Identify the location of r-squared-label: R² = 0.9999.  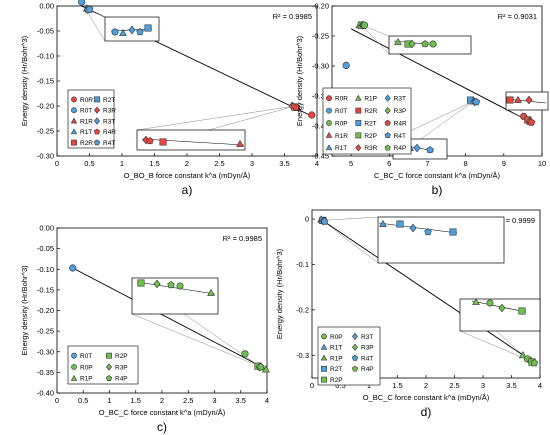
(515, 220).